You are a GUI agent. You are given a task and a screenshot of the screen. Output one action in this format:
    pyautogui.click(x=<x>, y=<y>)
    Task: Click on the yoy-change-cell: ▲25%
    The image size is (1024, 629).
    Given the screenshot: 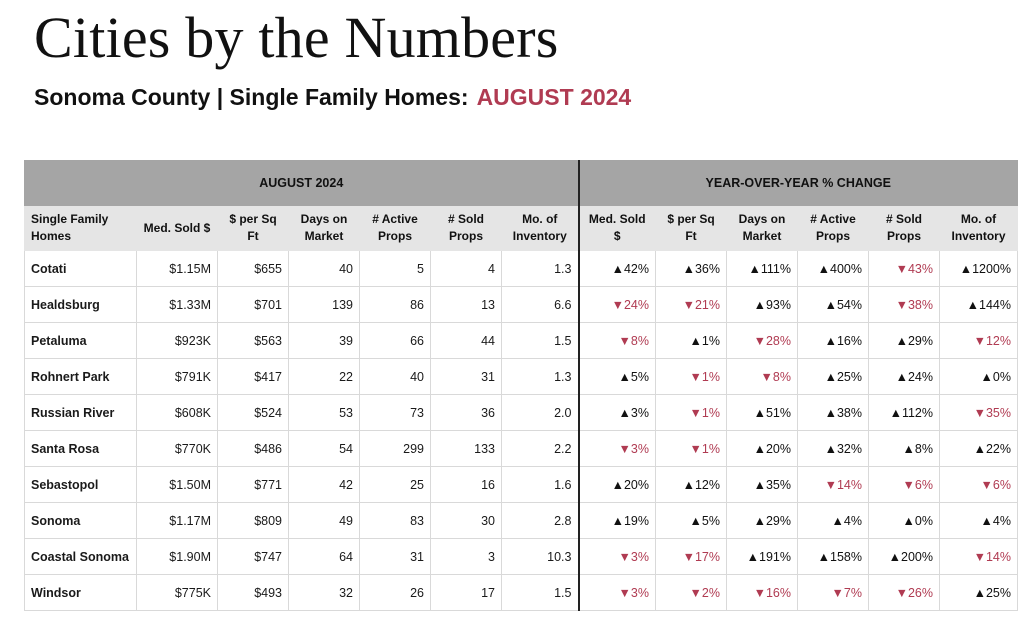 What is the action you would take?
    pyautogui.click(x=978, y=592)
    